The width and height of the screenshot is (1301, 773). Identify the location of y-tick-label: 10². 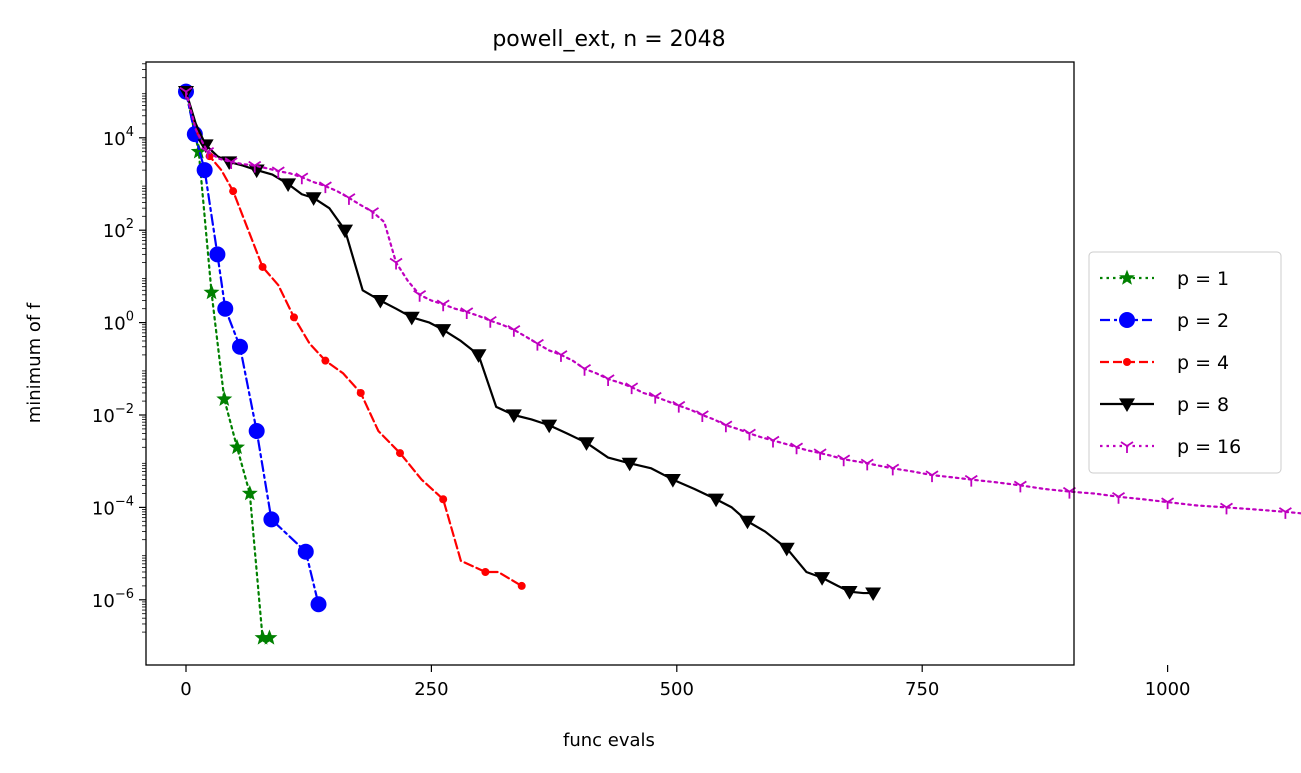
(118, 229).